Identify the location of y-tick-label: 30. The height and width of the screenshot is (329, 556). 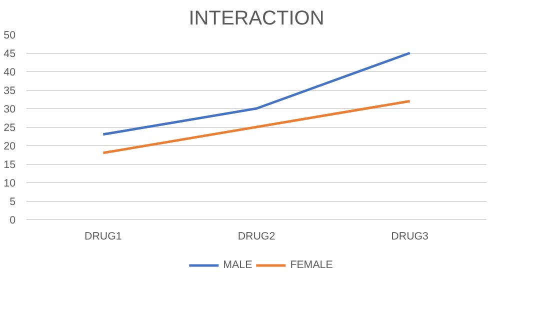
(10, 110).